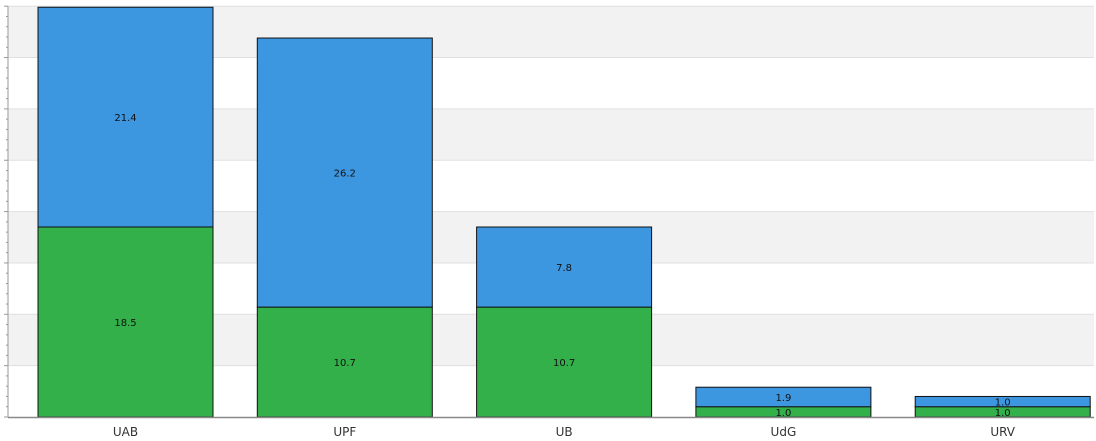  I want to click on data-label: 21.4, so click(125, 118).